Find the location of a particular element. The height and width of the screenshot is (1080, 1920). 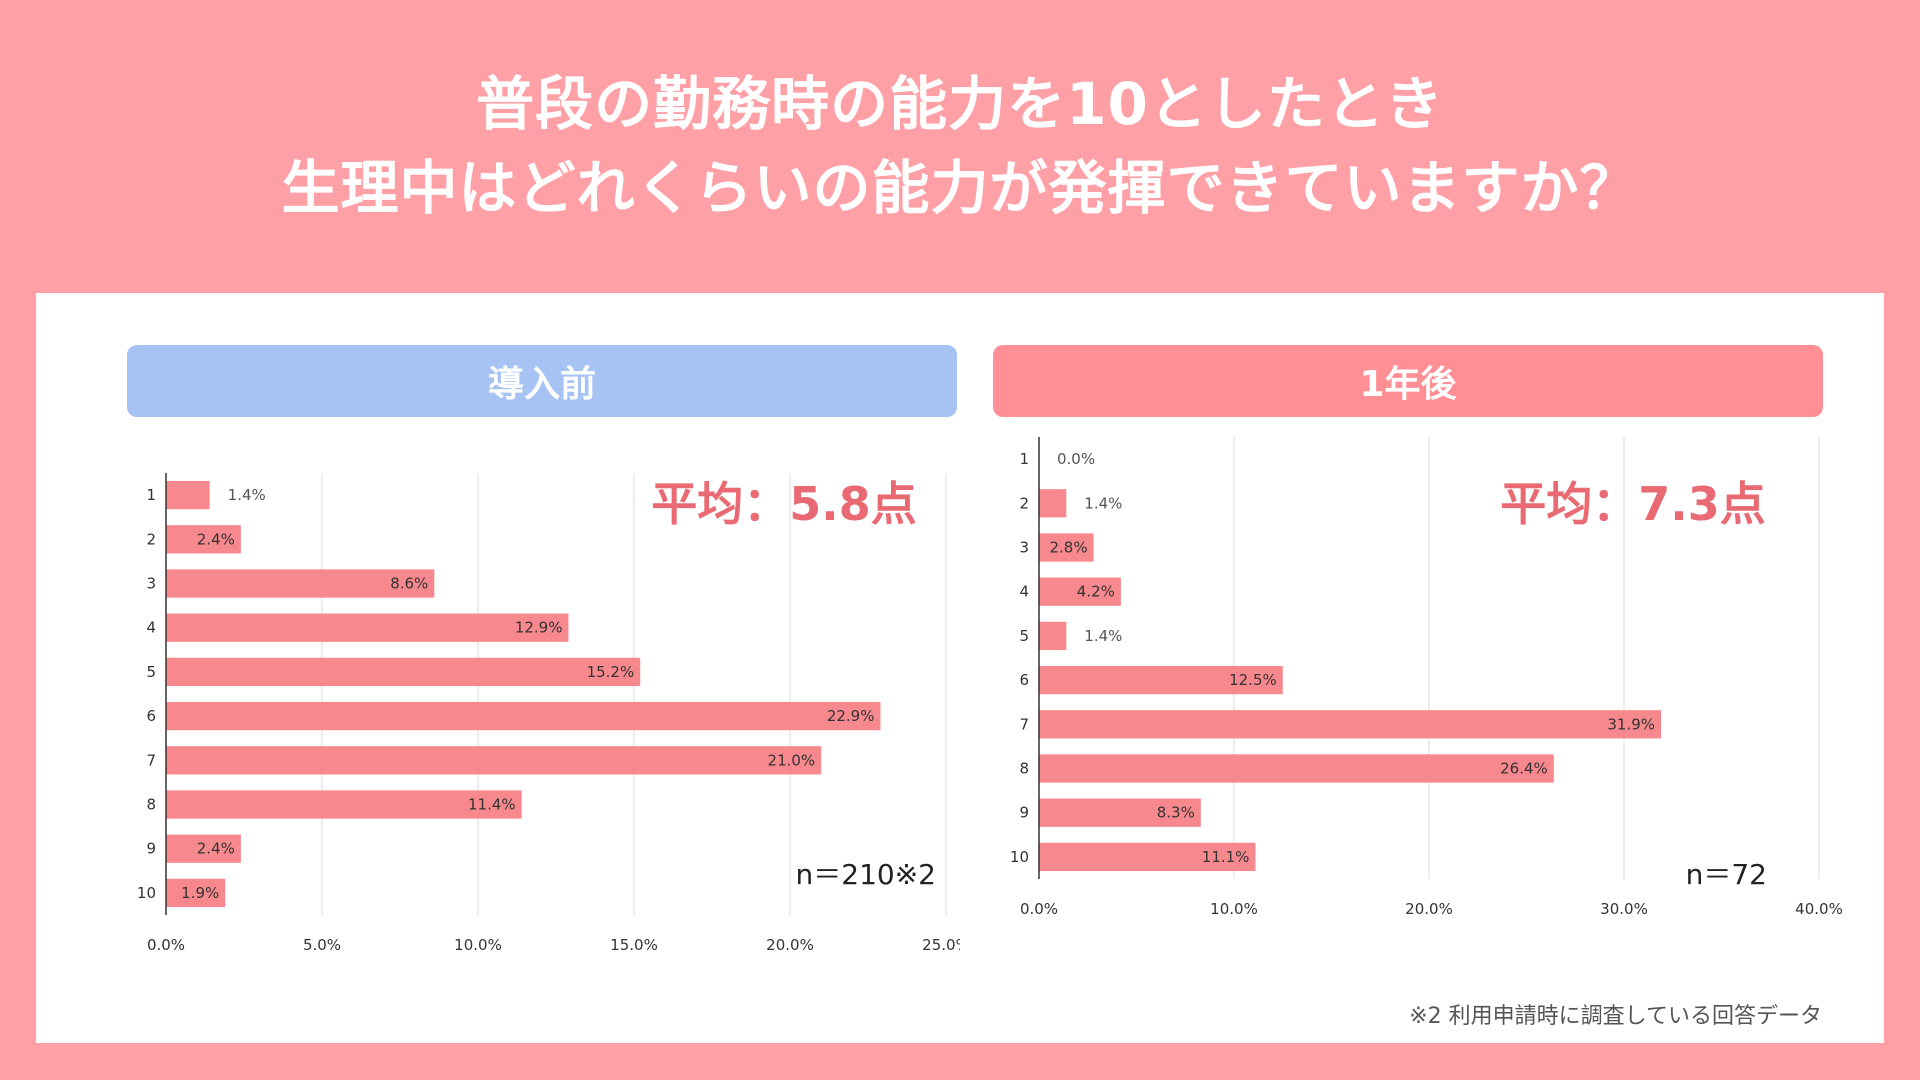

after-category-label: 10 is located at coordinates (1019, 857).